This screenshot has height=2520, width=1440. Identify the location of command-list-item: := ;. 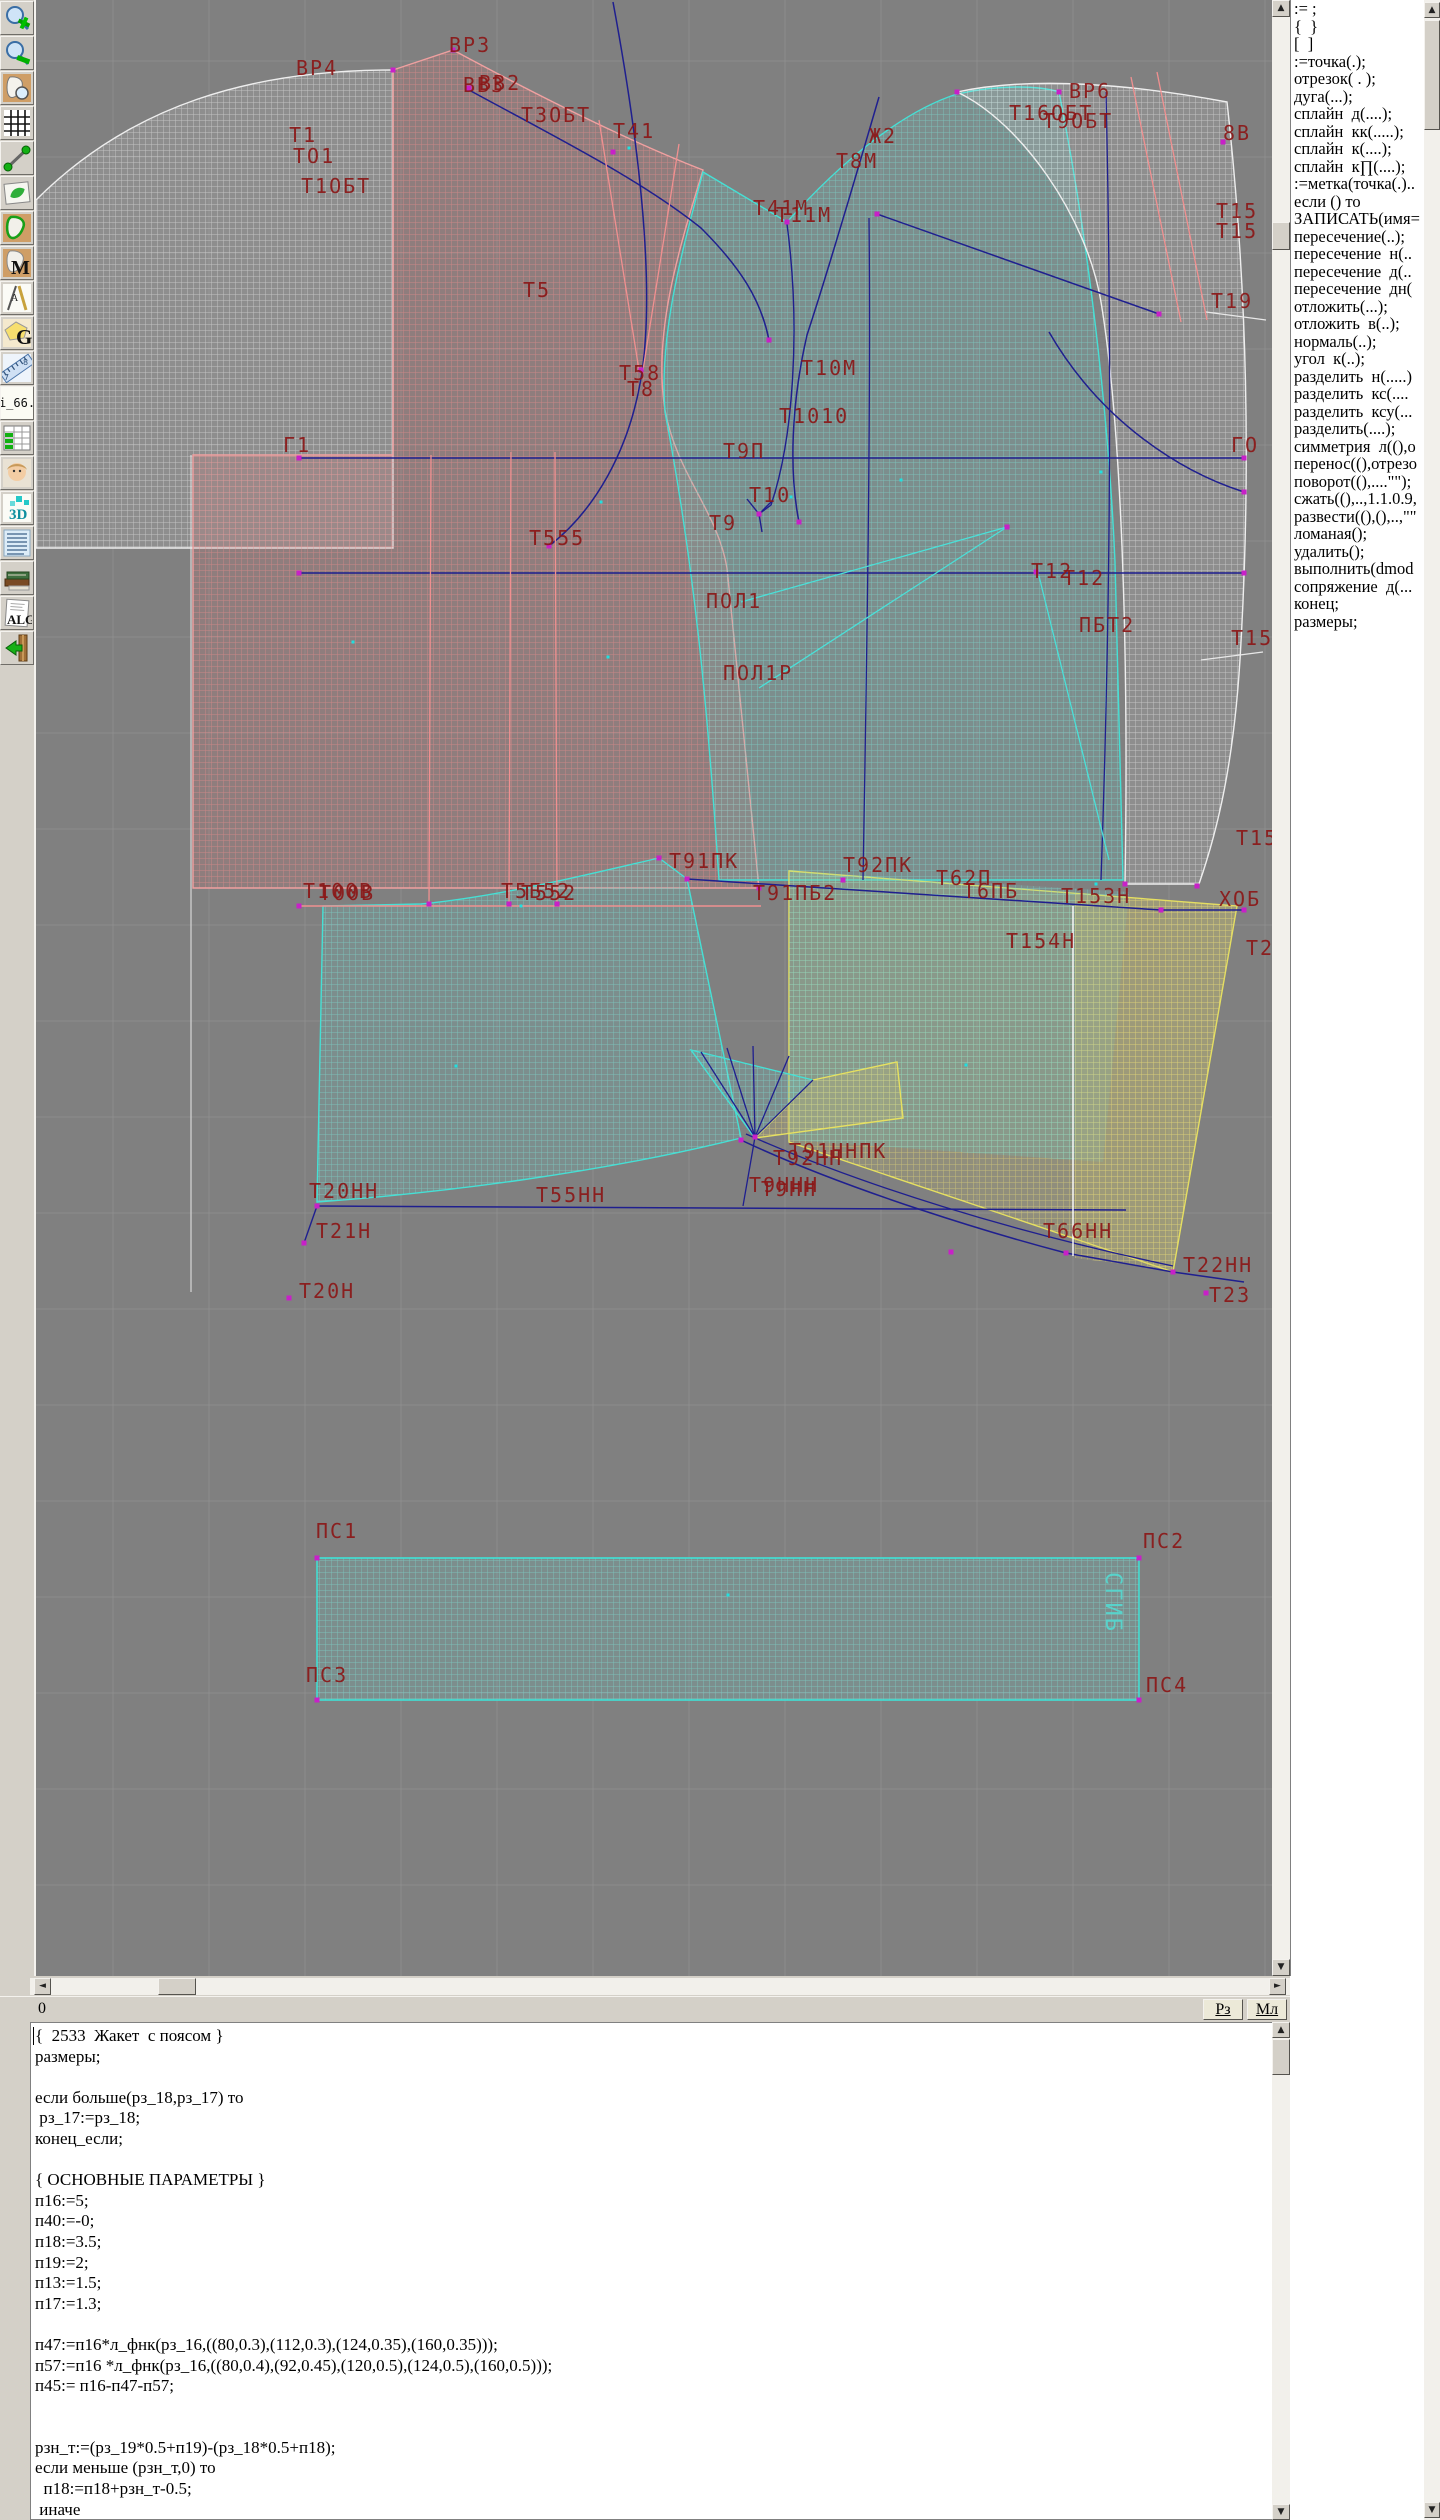
(1305, 9).